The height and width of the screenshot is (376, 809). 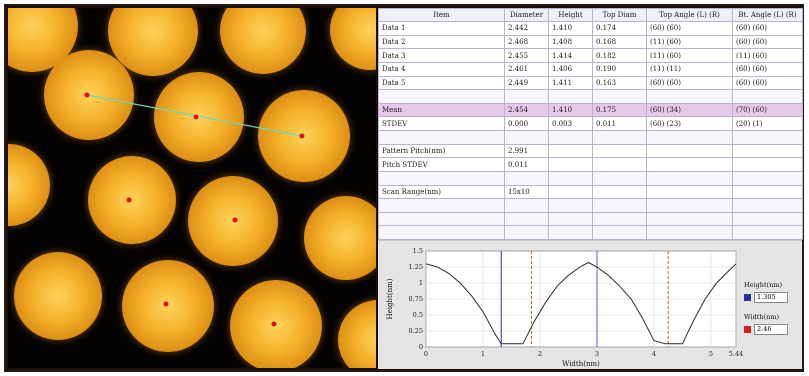 What do you see at coordinates (526, 83) in the screenshot?
I see `table-cell: 2.449` at bounding box center [526, 83].